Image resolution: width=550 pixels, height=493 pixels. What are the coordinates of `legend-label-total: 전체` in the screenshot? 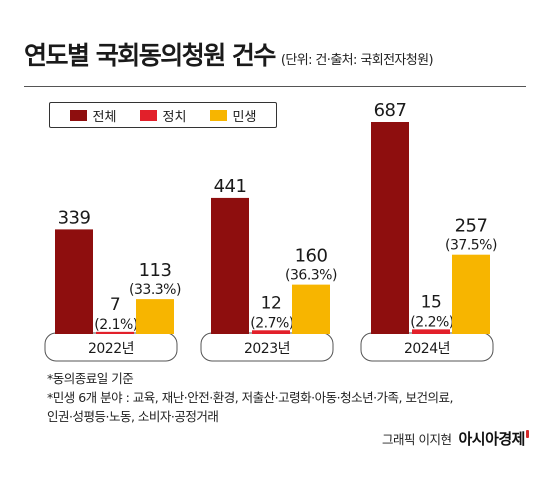 It's located at (104, 117).